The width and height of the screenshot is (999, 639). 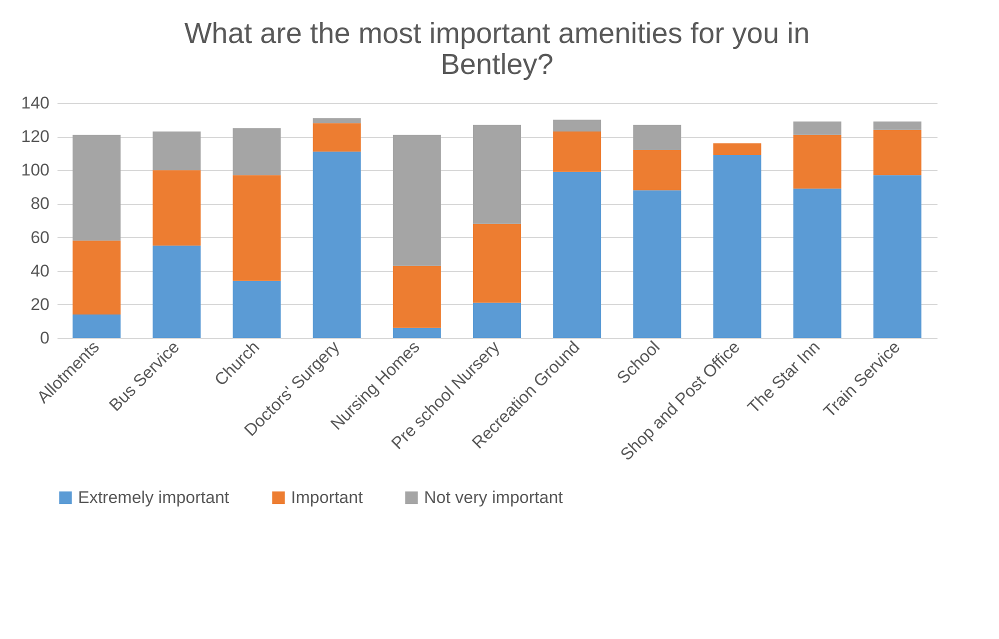 What do you see at coordinates (494, 497) in the screenshot?
I see `legend-label: Not very important` at bounding box center [494, 497].